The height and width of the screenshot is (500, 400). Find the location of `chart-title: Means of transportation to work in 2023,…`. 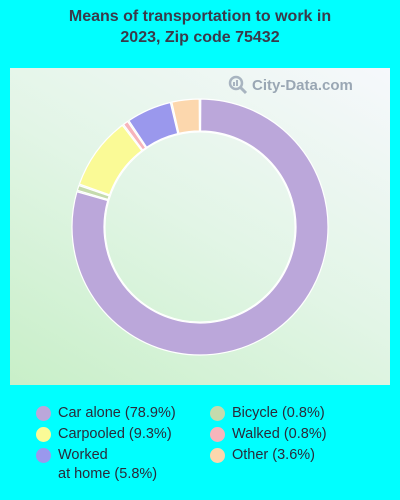

chart-title: Means of transportation to work in 2023,… is located at coordinates (200, 27).